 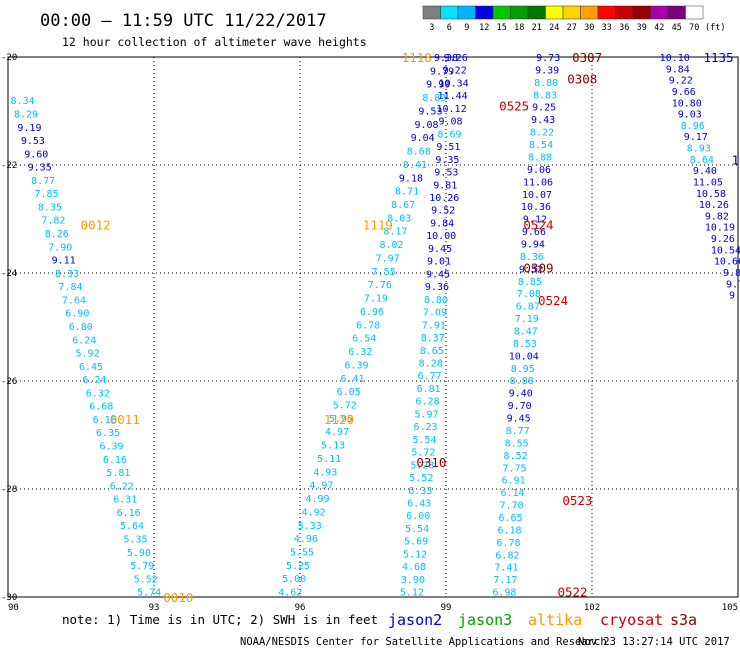 I want to click on legend-label: 33, so click(x=607, y=28).